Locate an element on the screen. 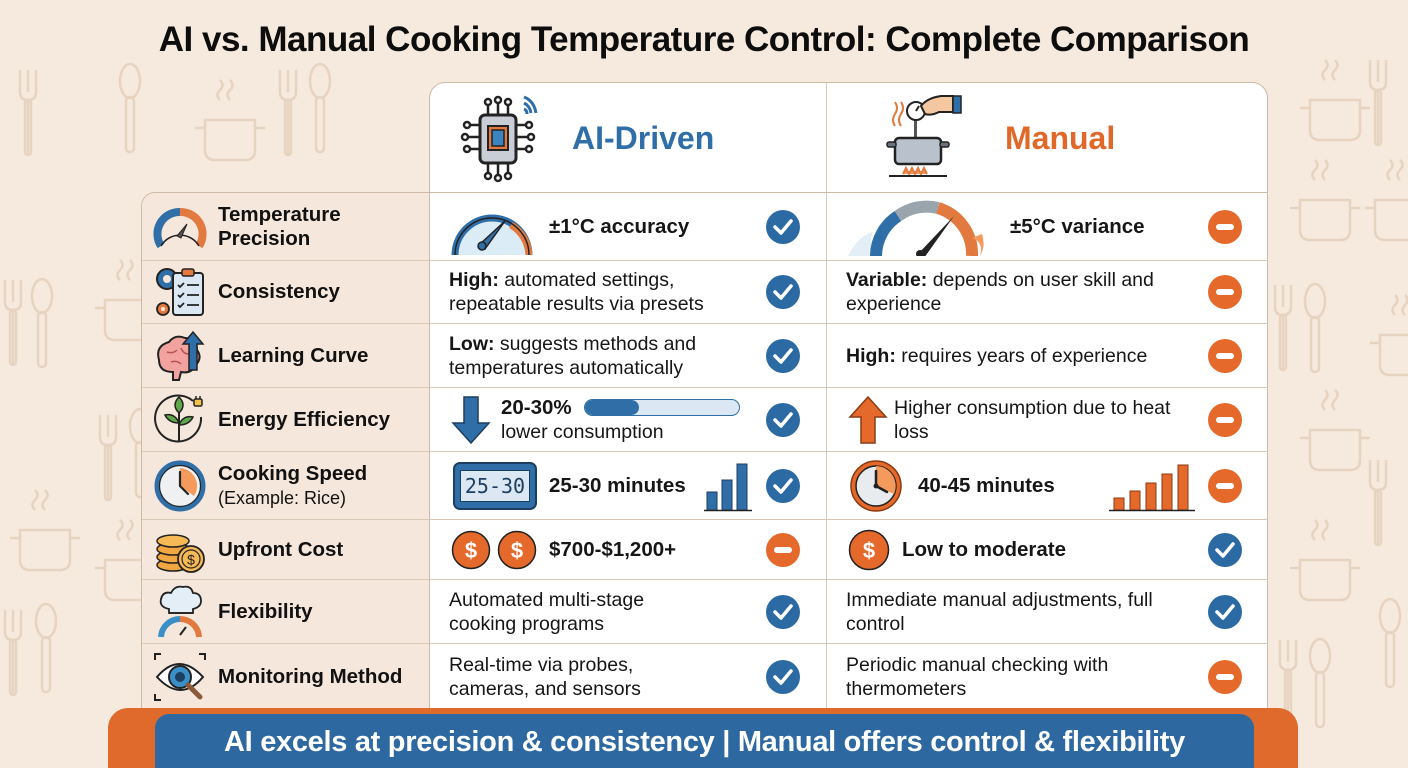 The width and height of the screenshot is (1408, 768). manual-value: Low to moderate is located at coordinates (984, 549).